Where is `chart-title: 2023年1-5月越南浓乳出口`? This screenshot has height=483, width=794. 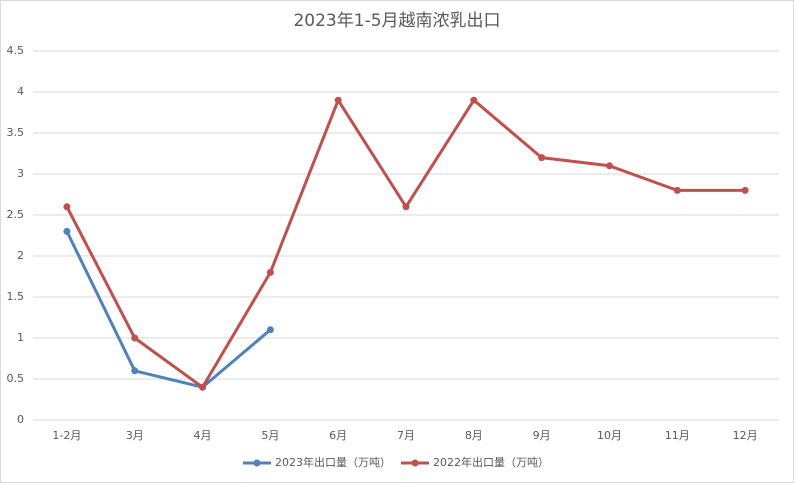 chart-title: 2023年1-5月越南浓乳出口 is located at coordinates (396, 21).